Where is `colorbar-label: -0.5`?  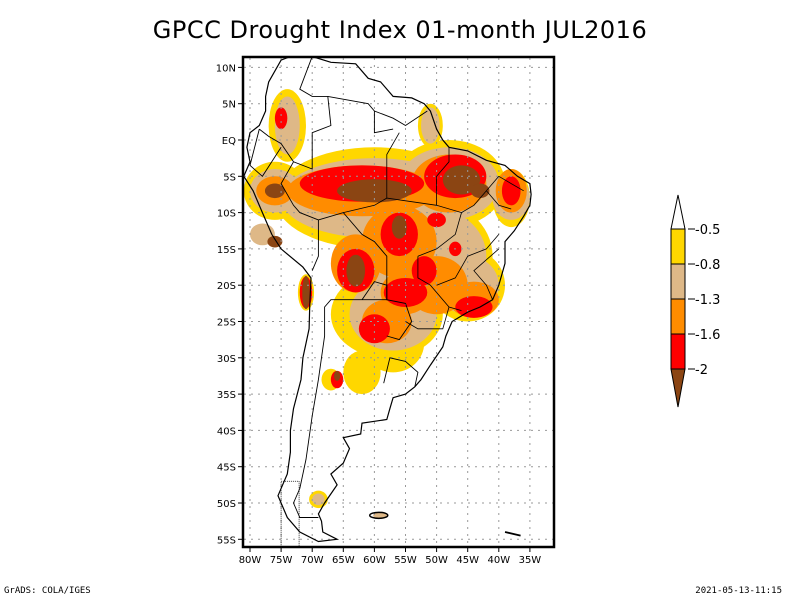 colorbar-label: -0.5 is located at coordinates (707, 230).